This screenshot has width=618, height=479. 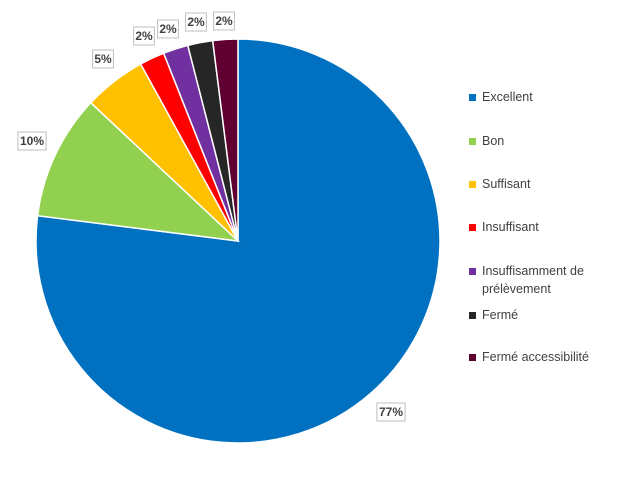 I want to click on data-label-6: 2%, so click(x=196, y=22).